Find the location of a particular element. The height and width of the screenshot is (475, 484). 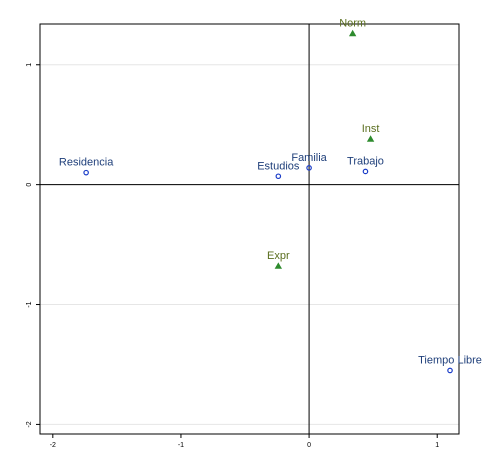

x-tick-label: -2 is located at coordinates (53, 445).